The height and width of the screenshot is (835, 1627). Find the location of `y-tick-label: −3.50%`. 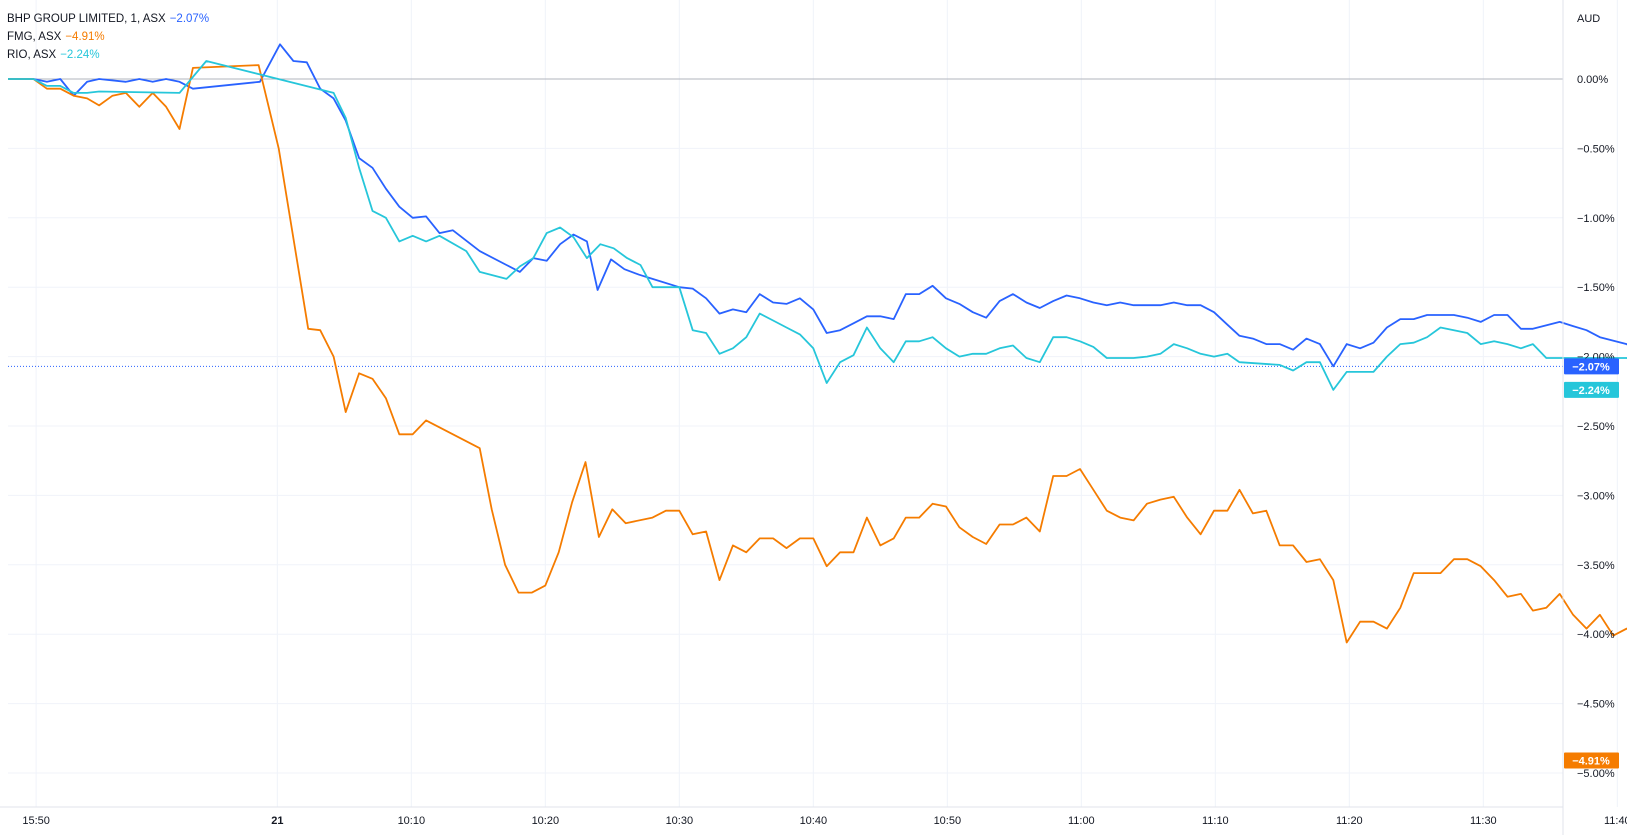

y-tick-label: −3.50% is located at coordinates (1596, 566).